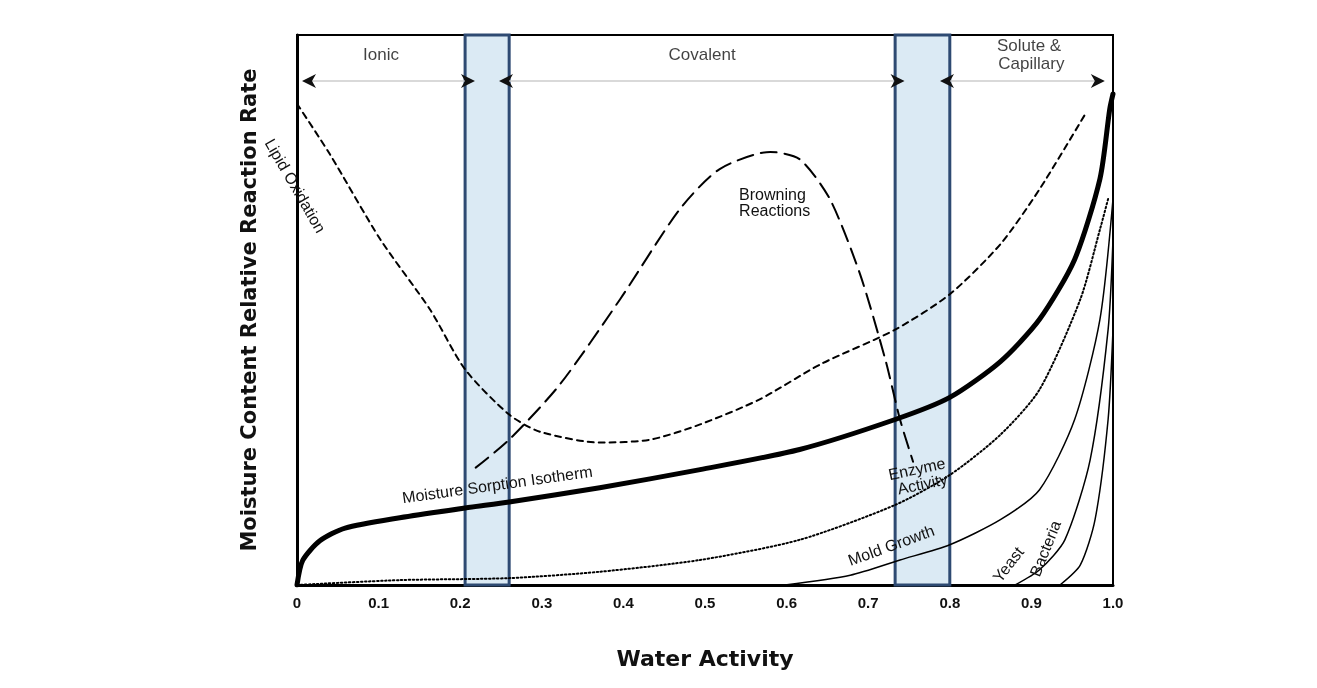 This screenshot has height=688, width=1317. Describe the element at coordinates (705, 658) in the screenshot. I see `x-axis-title: Water Activity` at that location.